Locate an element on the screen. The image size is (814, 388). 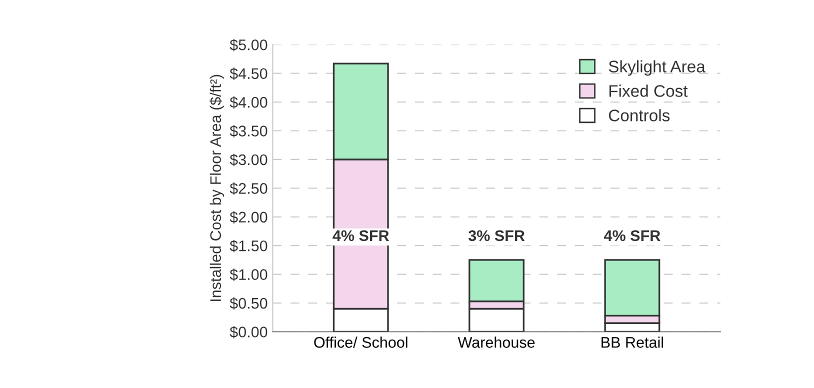
y-tick-label: $3.00 is located at coordinates (249, 160).